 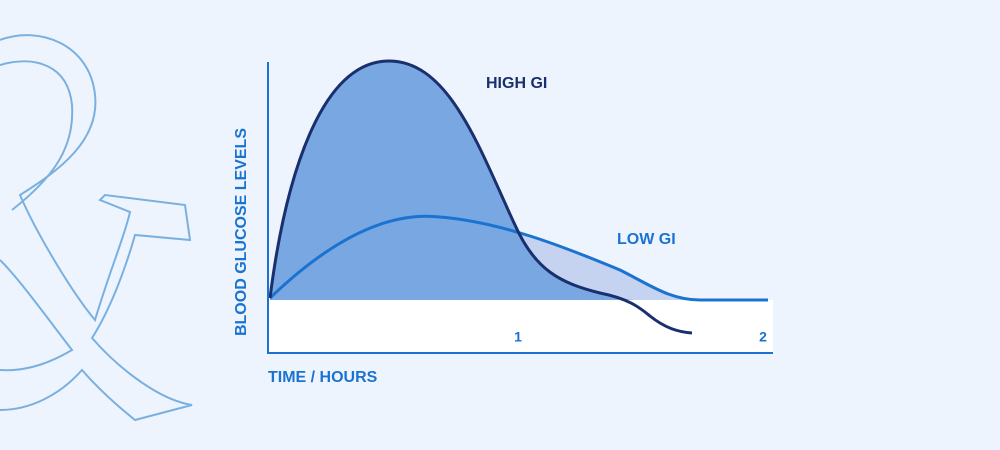 I want to click on baseline-band, so click(x=520, y=326).